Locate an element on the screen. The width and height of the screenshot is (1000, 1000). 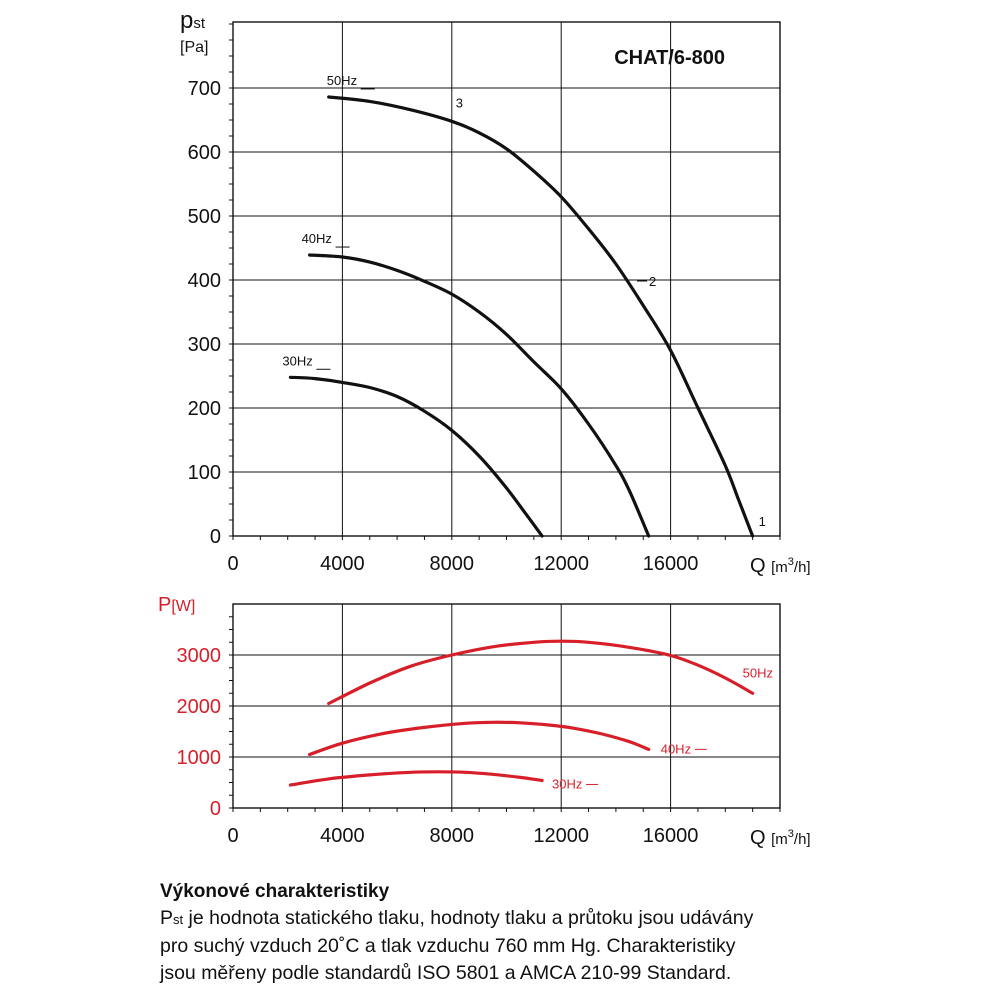
pressure-series-label-40Hz: 40Hz is located at coordinates (317, 238).